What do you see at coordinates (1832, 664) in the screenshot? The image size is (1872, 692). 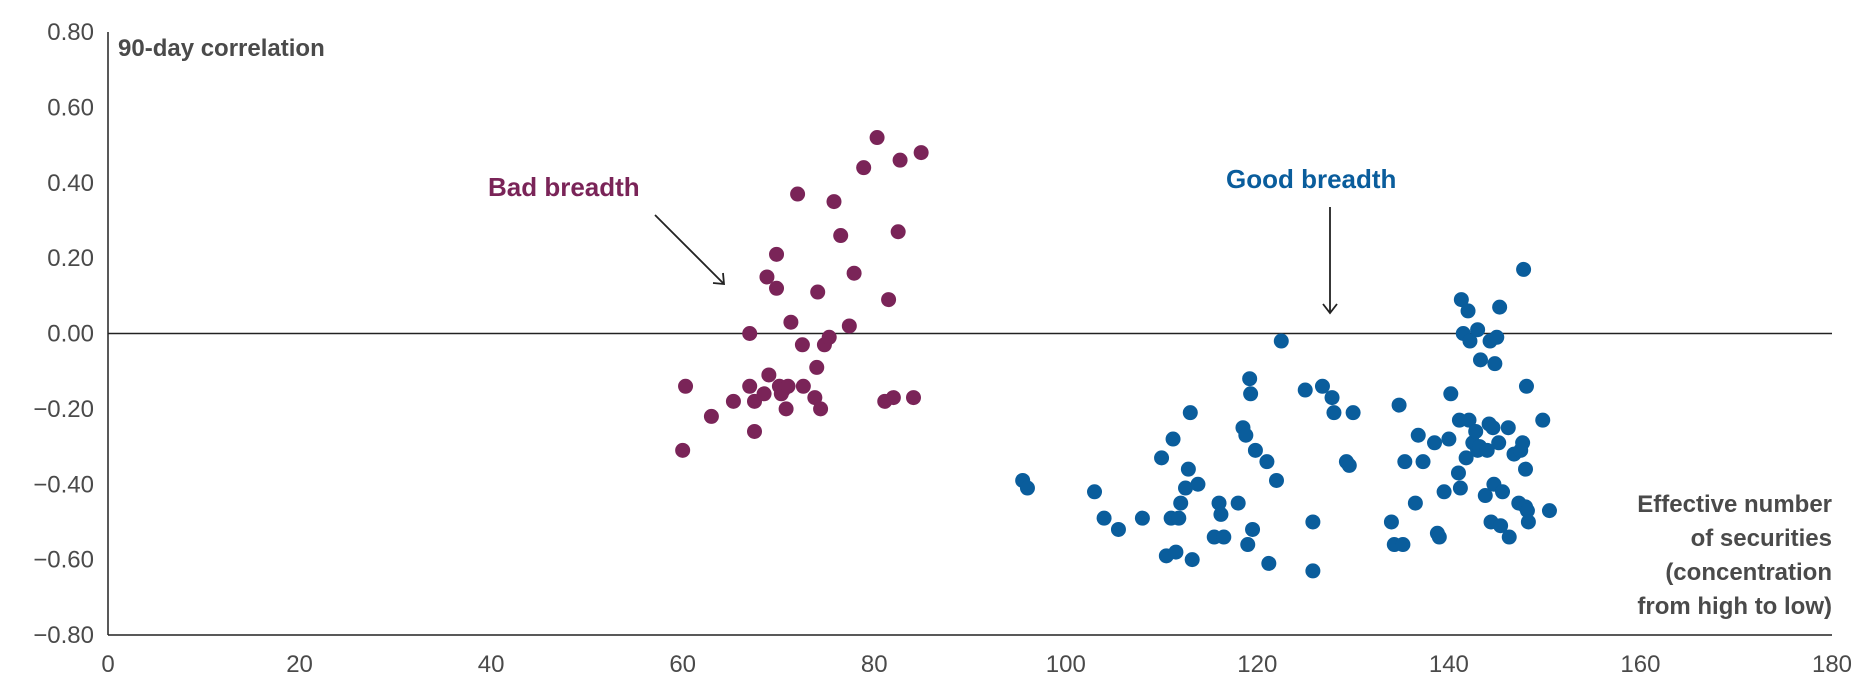 I see `x-tick-label: 180` at bounding box center [1832, 664].